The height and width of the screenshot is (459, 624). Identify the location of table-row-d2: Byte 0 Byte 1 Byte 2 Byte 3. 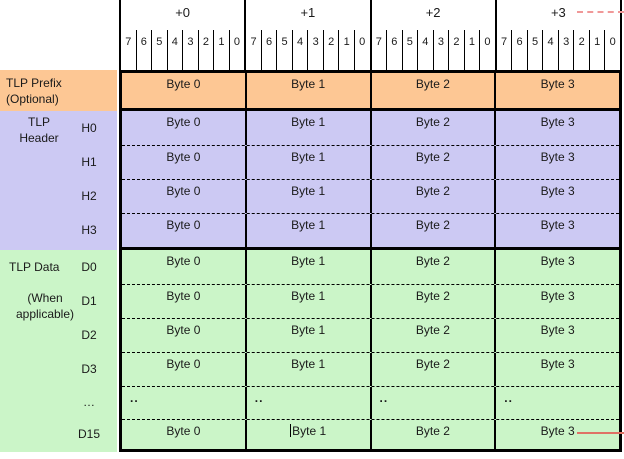
(370, 335).